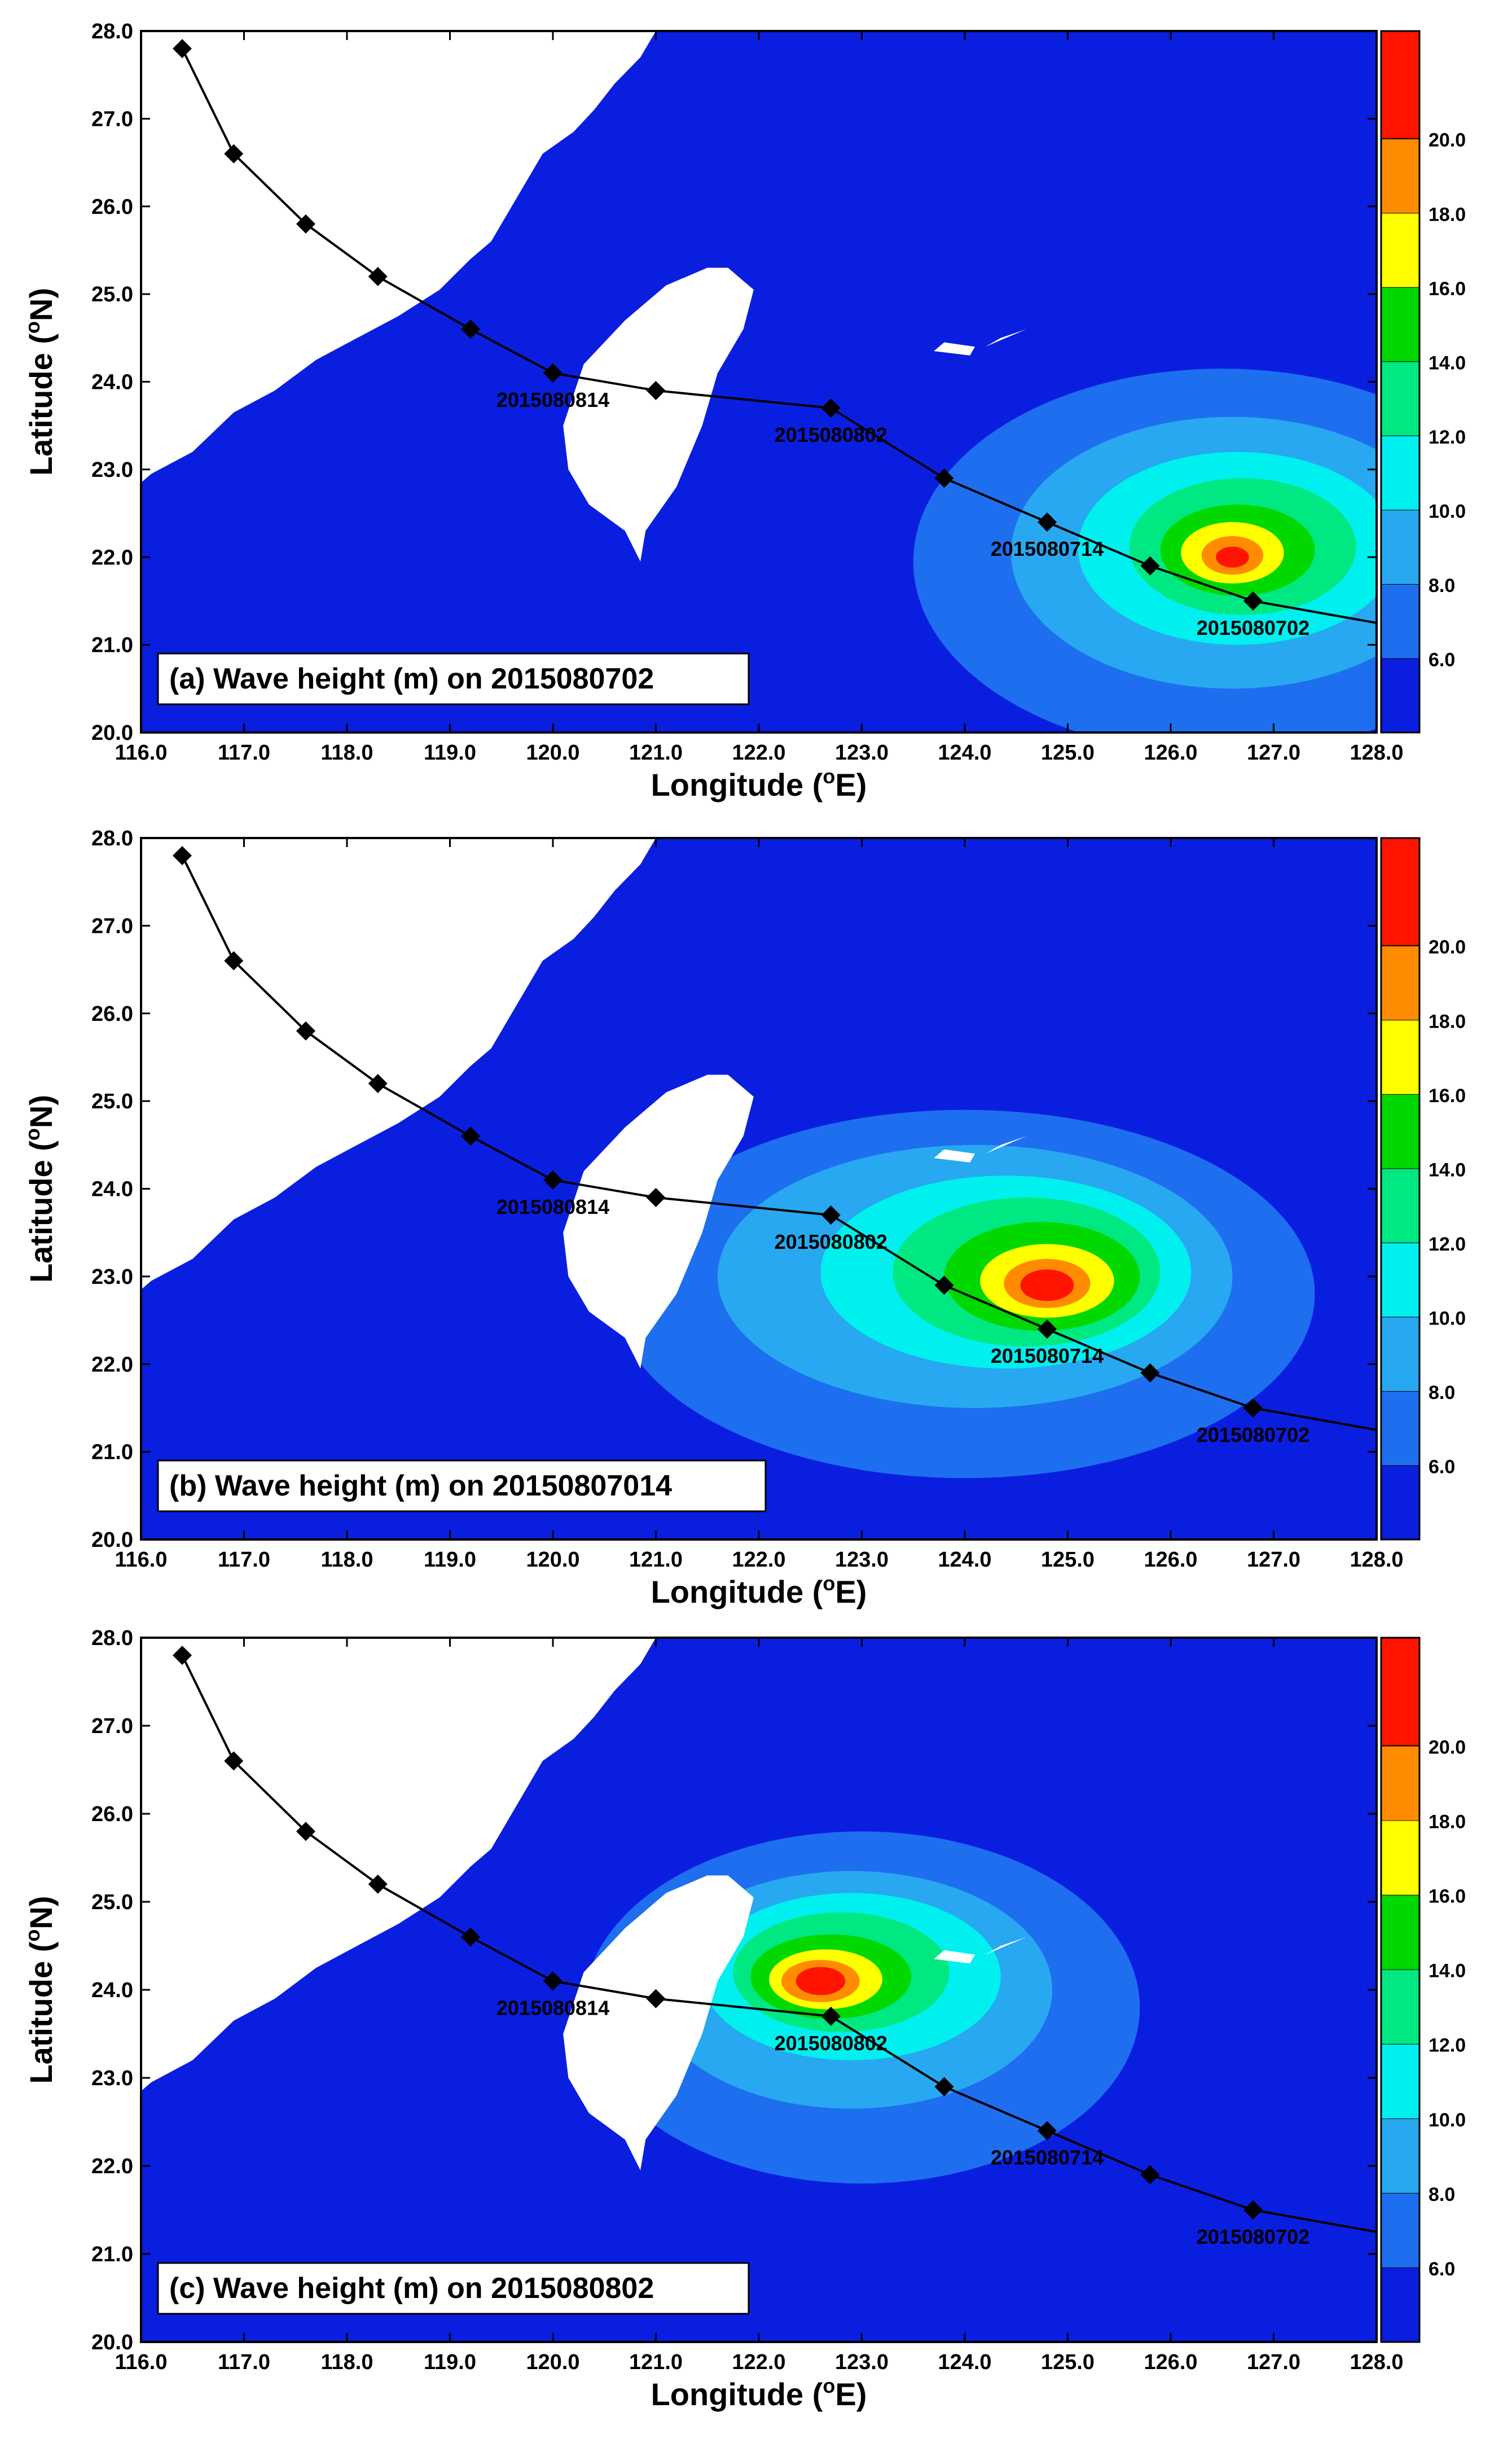 This screenshot has width=1512, height=2443. I want to click on y-tick-label: 20.0, so click(112, 1540).